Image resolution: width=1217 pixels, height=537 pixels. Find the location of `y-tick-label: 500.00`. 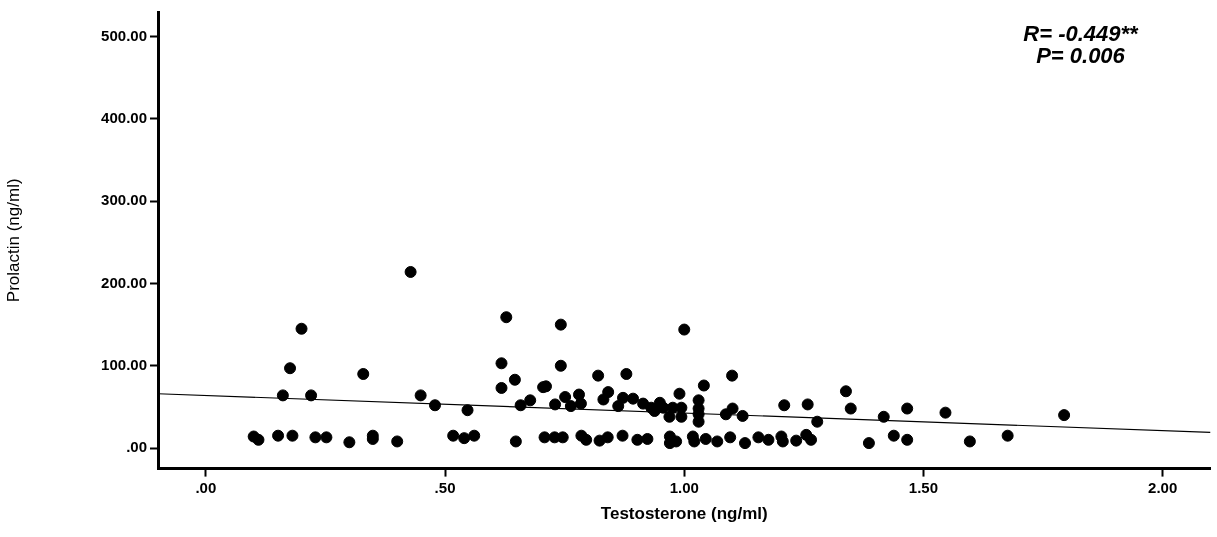

y-tick-label: 500.00 is located at coordinates (124, 35).